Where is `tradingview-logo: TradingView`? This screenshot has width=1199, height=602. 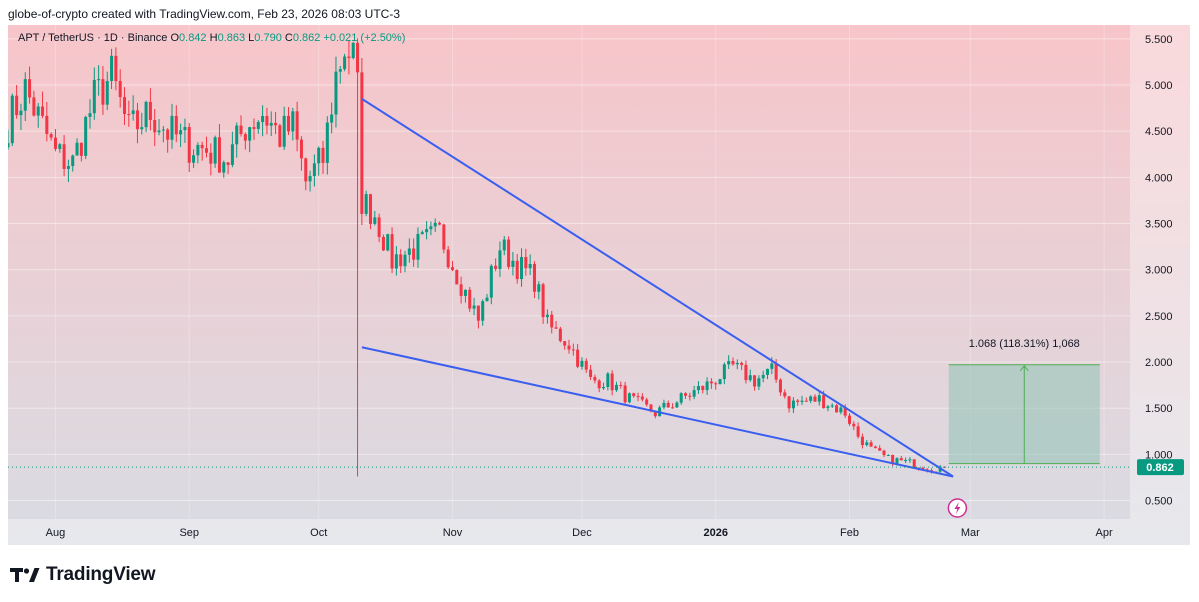
tradingview-logo: TradingView is located at coordinates (83, 575).